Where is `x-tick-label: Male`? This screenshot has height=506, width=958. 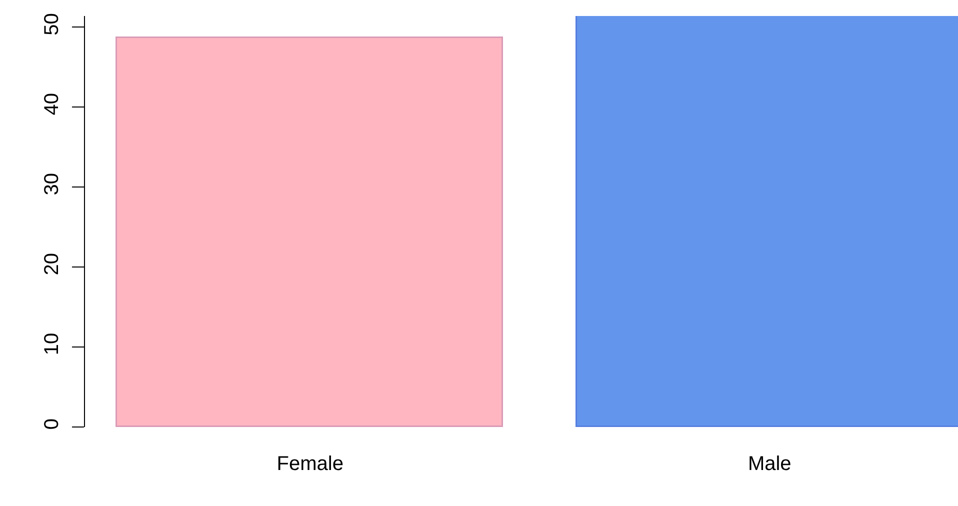
x-tick-label: Male is located at coordinates (770, 464).